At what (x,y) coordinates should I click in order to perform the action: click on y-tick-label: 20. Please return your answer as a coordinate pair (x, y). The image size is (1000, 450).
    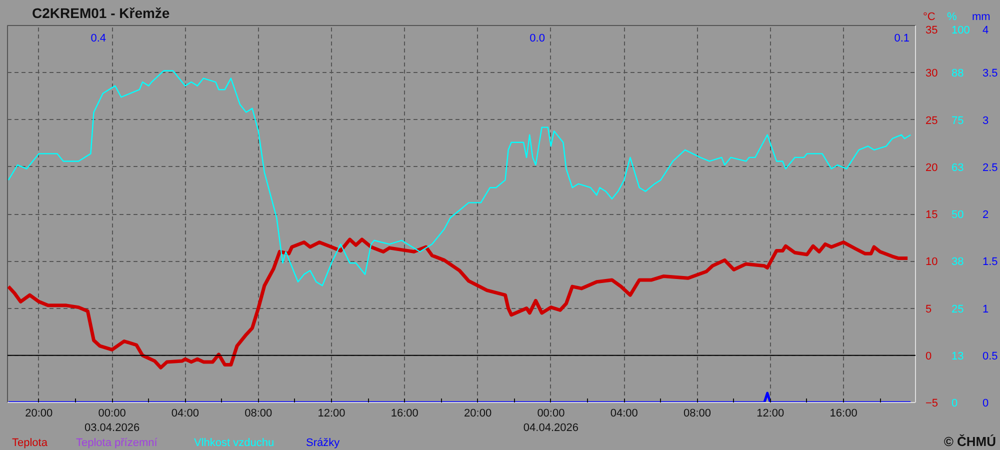
    Looking at the image, I should click on (932, 168).